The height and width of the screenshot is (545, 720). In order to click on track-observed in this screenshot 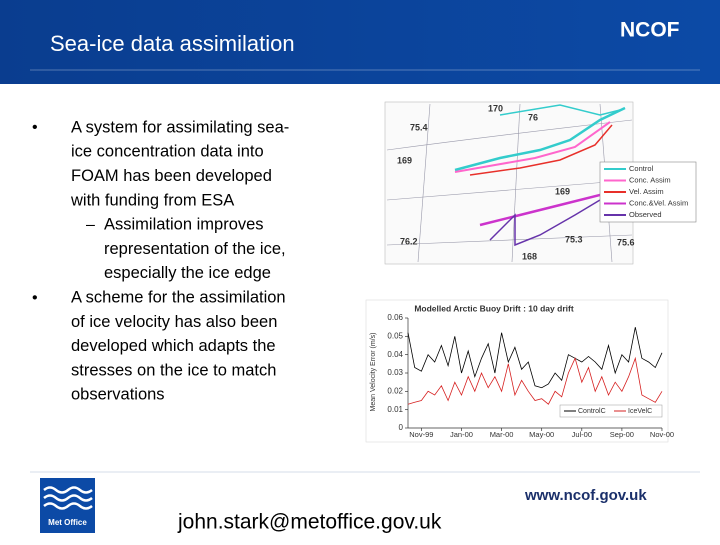, I will do `click(545, 223)`.